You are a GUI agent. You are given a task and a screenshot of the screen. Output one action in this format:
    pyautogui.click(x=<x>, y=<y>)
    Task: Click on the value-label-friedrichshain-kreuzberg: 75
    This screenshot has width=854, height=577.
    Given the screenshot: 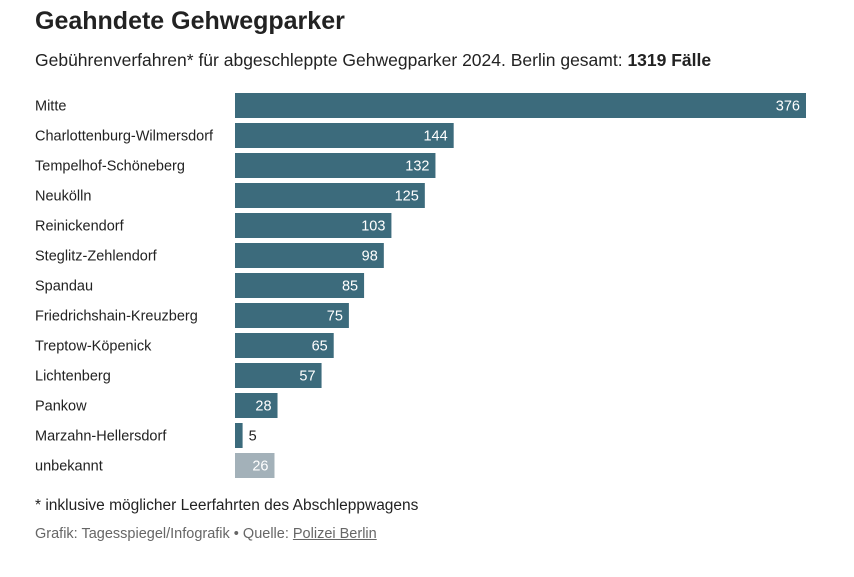 What is the action you would take?
    pyautogui.click(x=335, y=317)
    